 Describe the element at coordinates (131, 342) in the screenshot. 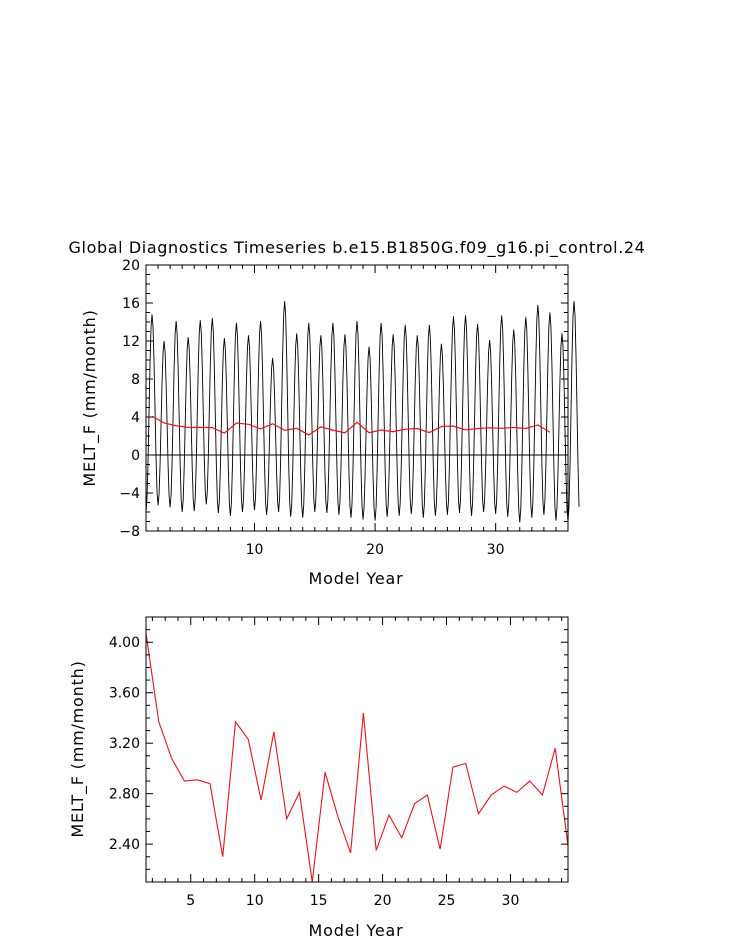

I see `y-tick-label: 12` at that location.